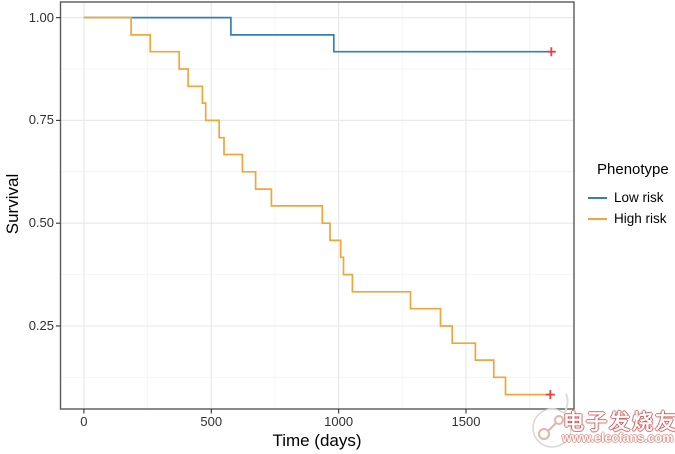 The height and width of the screenshot is (454, 675). What do you see at coordinates (41, 120) in the screenshot?
I see `y-tick-label: 0.75` at bounding box center [41, 120].